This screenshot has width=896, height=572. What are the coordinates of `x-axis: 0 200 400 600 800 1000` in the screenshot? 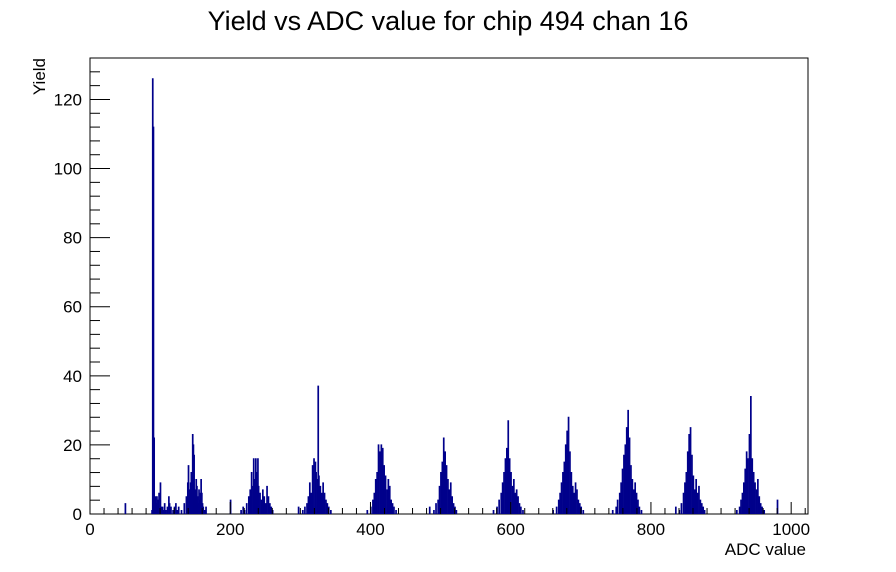 It's located at (447, 520).